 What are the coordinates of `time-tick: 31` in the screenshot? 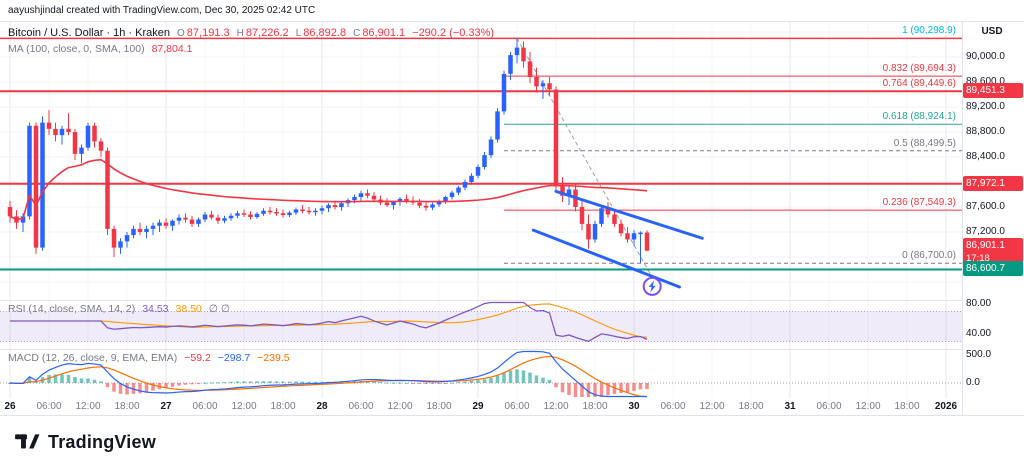 It's located at (790, 406).